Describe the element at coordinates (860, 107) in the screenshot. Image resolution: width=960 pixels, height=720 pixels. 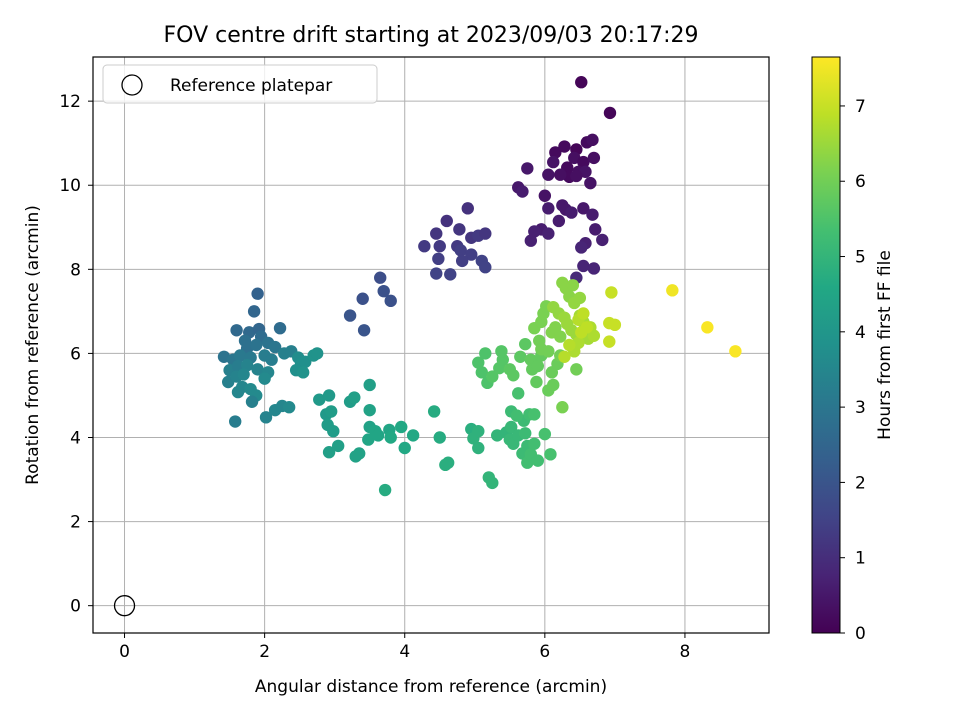
I see `colorbar-tick-label: 7` at that location.